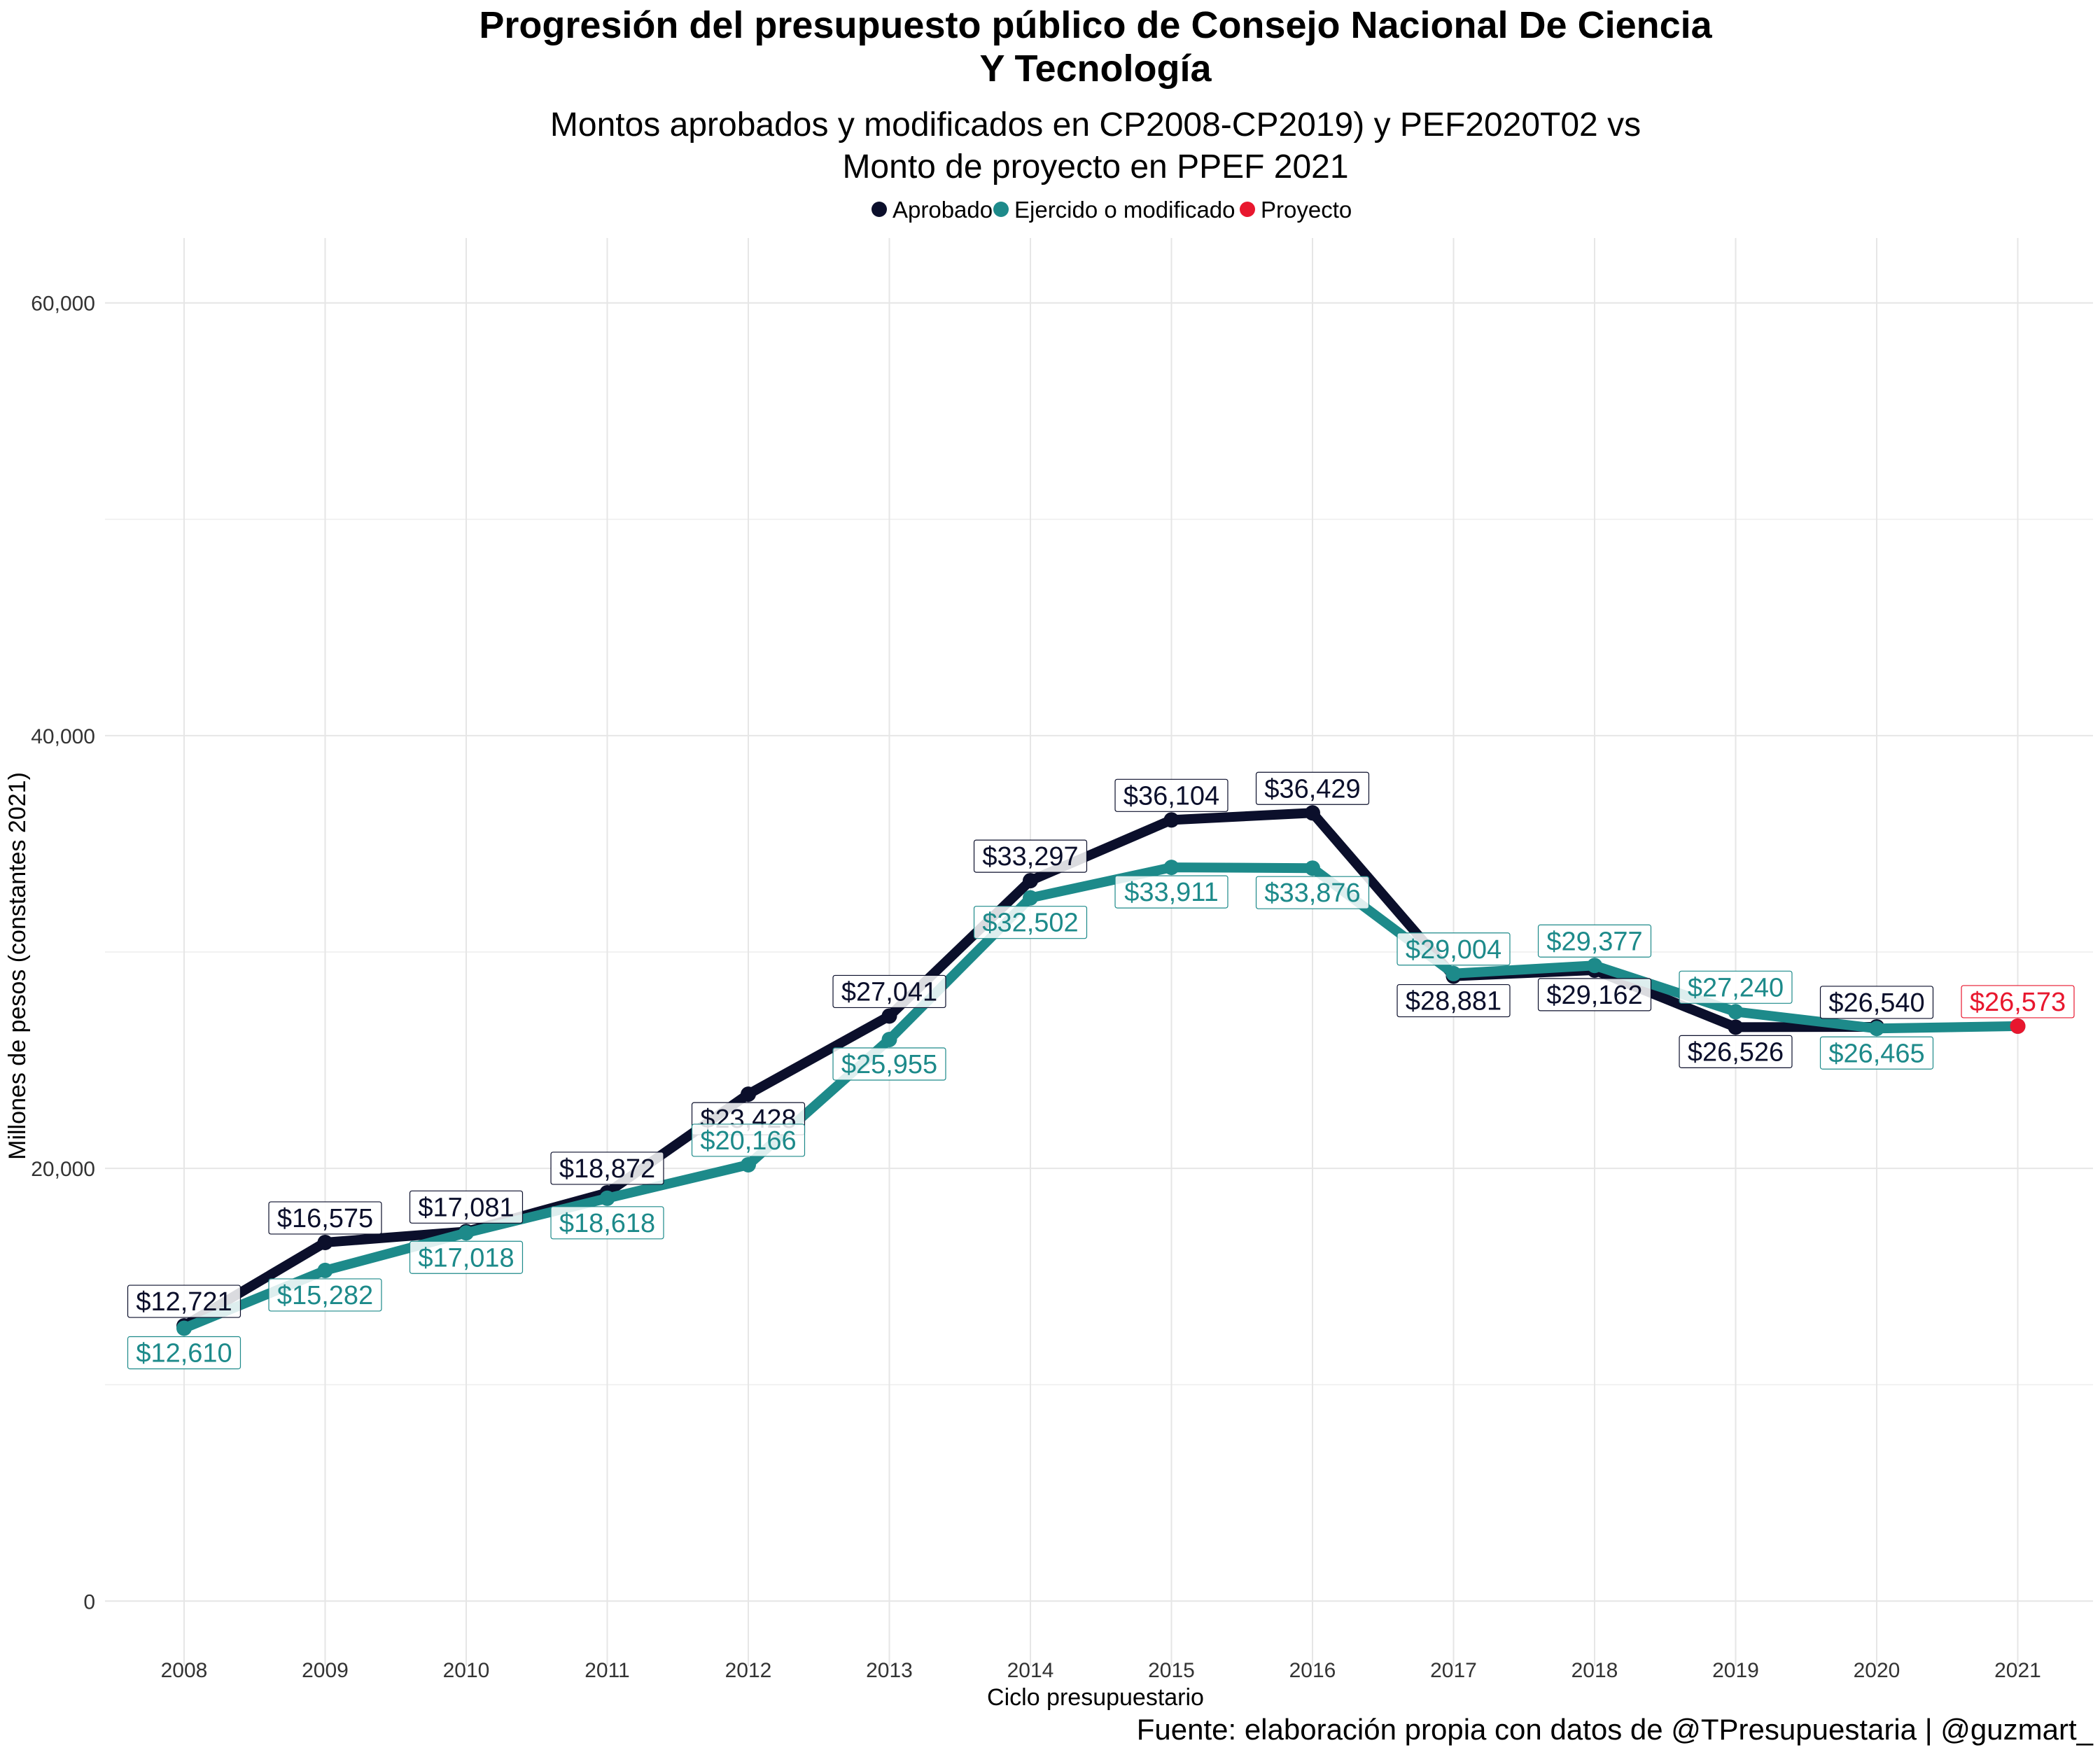 The image size is (2100, 1750). I want to click on data-label: $29,162, so click(1594, 994).